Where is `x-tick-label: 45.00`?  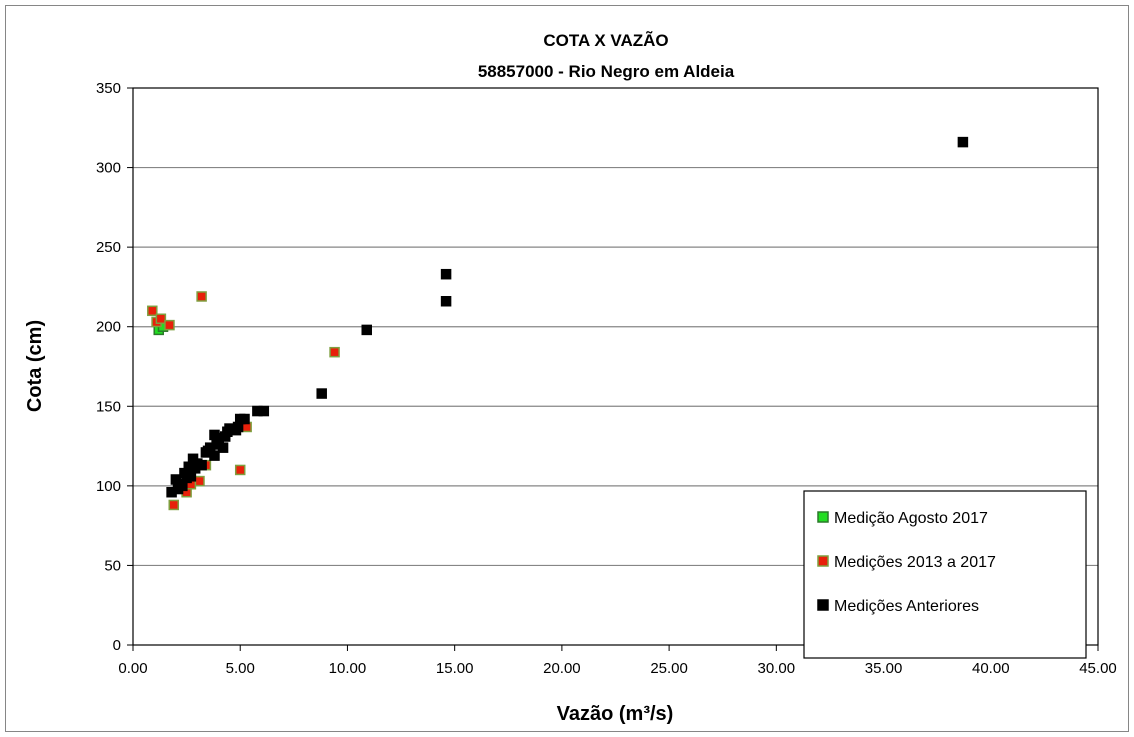 x-tick-label: 45.00 is located at coordinates (1098, 668).